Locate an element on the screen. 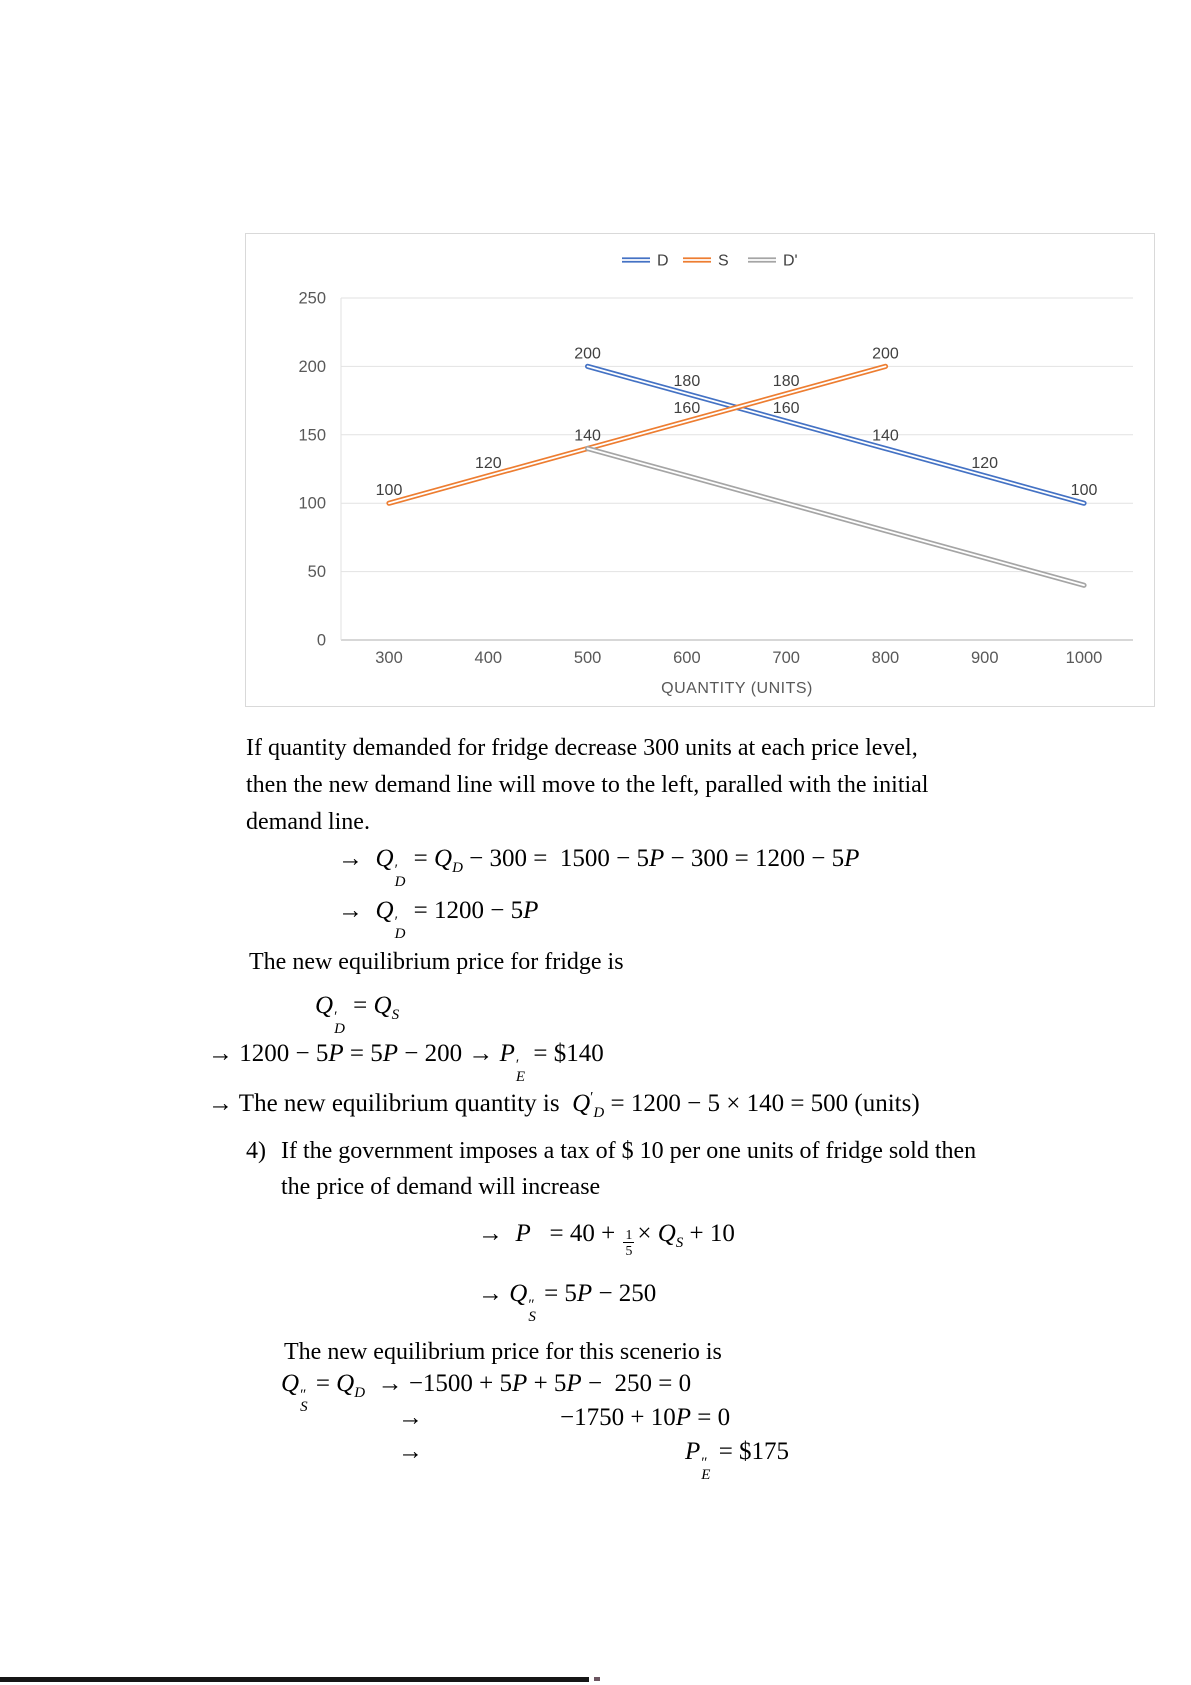 The image size is (1191, 1685). svg-text: D' is located at coordinates (790, 261).